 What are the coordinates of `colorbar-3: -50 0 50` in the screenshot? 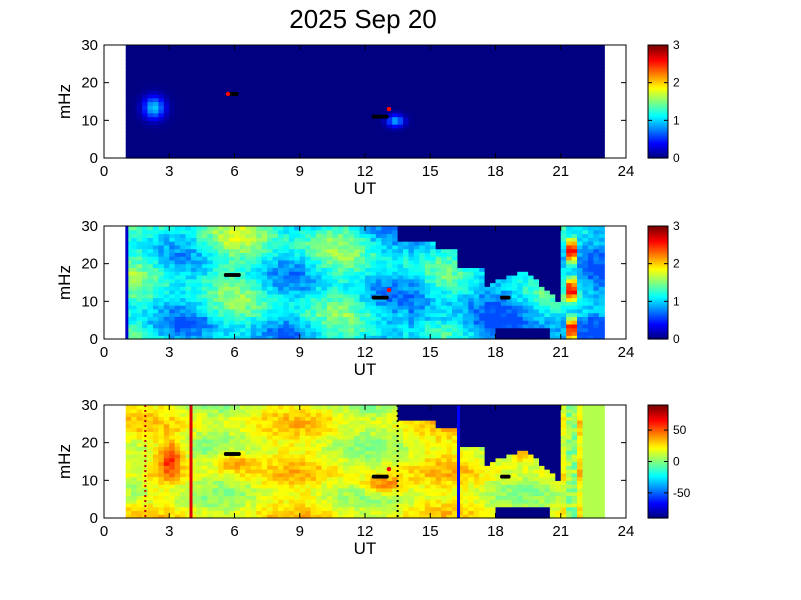 It's located at (669, 461).